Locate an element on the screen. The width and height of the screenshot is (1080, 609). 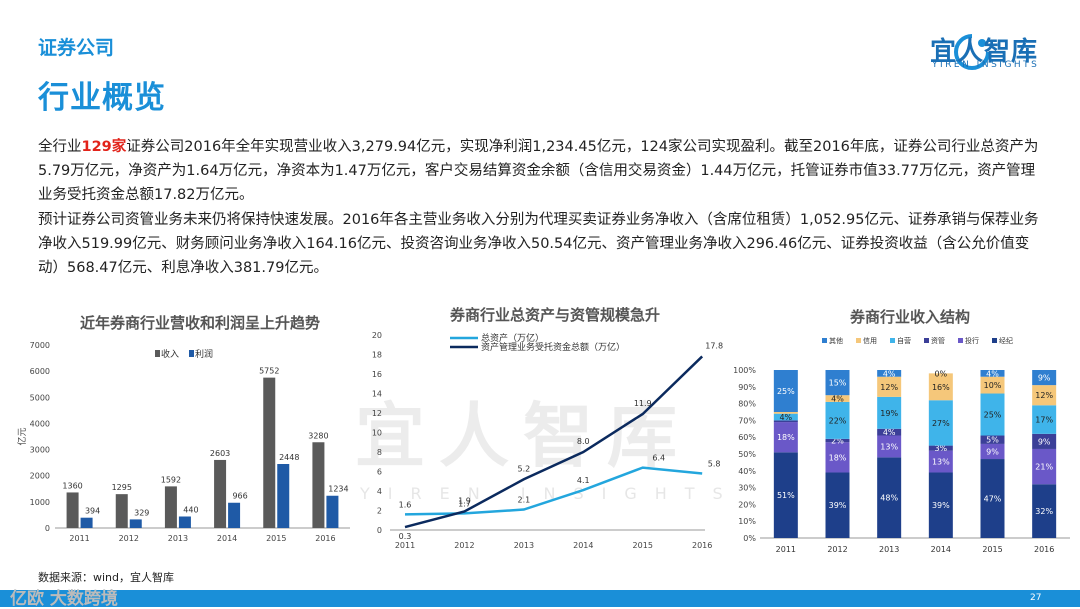
data-label: 48% is located at coordinates (889, 498).